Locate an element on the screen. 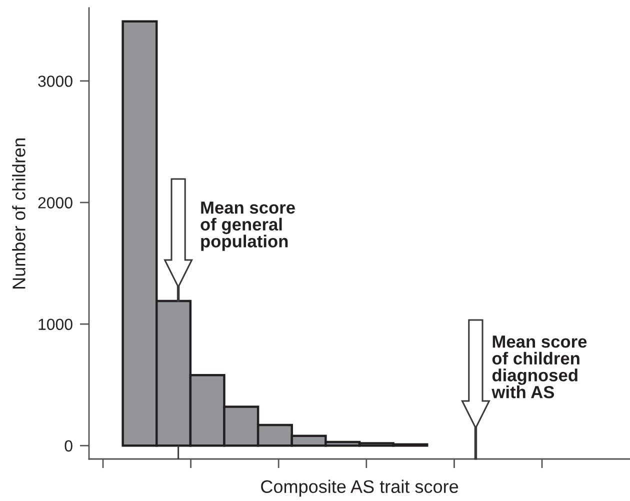  y-tick-label: 1000 is located at coordinates (55, 324).